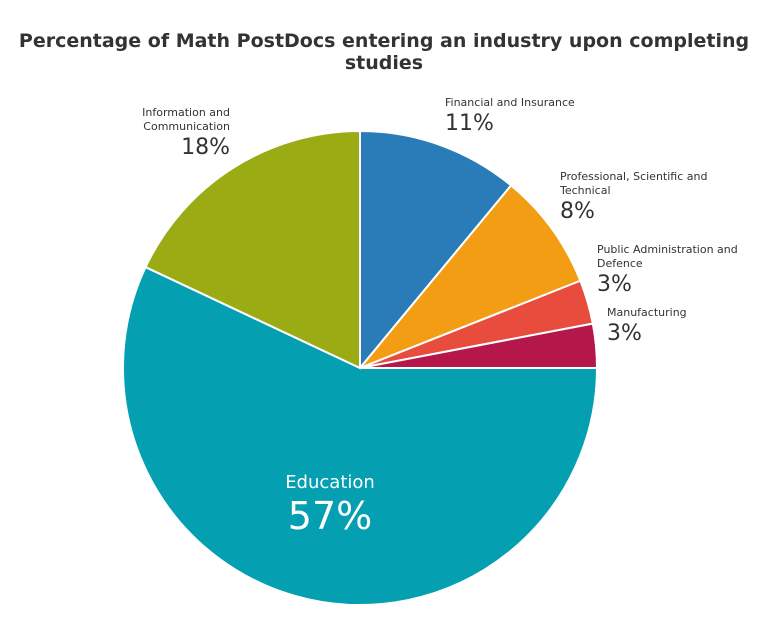 Image resolution: width=768 pixels, height=638 pixels. Describe the element at coordinates (469, 123) in the screenshot. I see `value-label: 11%` at that location.